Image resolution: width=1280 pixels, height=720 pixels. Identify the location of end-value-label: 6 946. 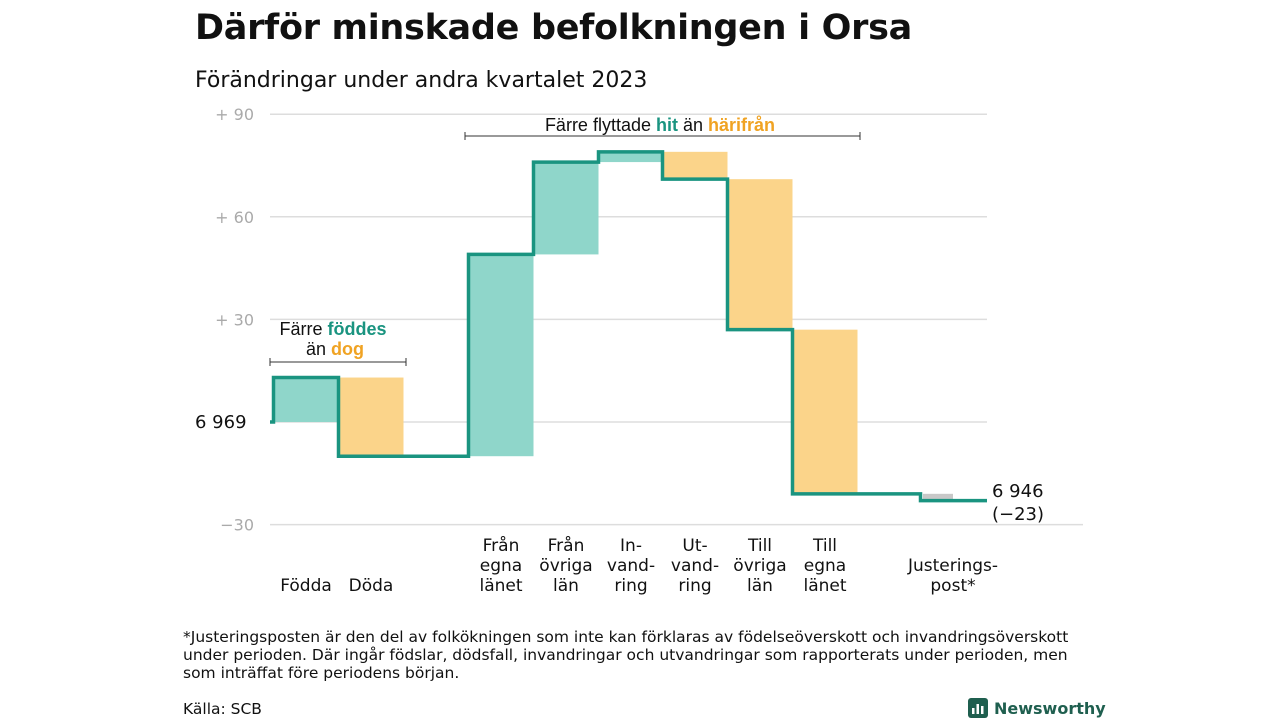
(1018, 491).